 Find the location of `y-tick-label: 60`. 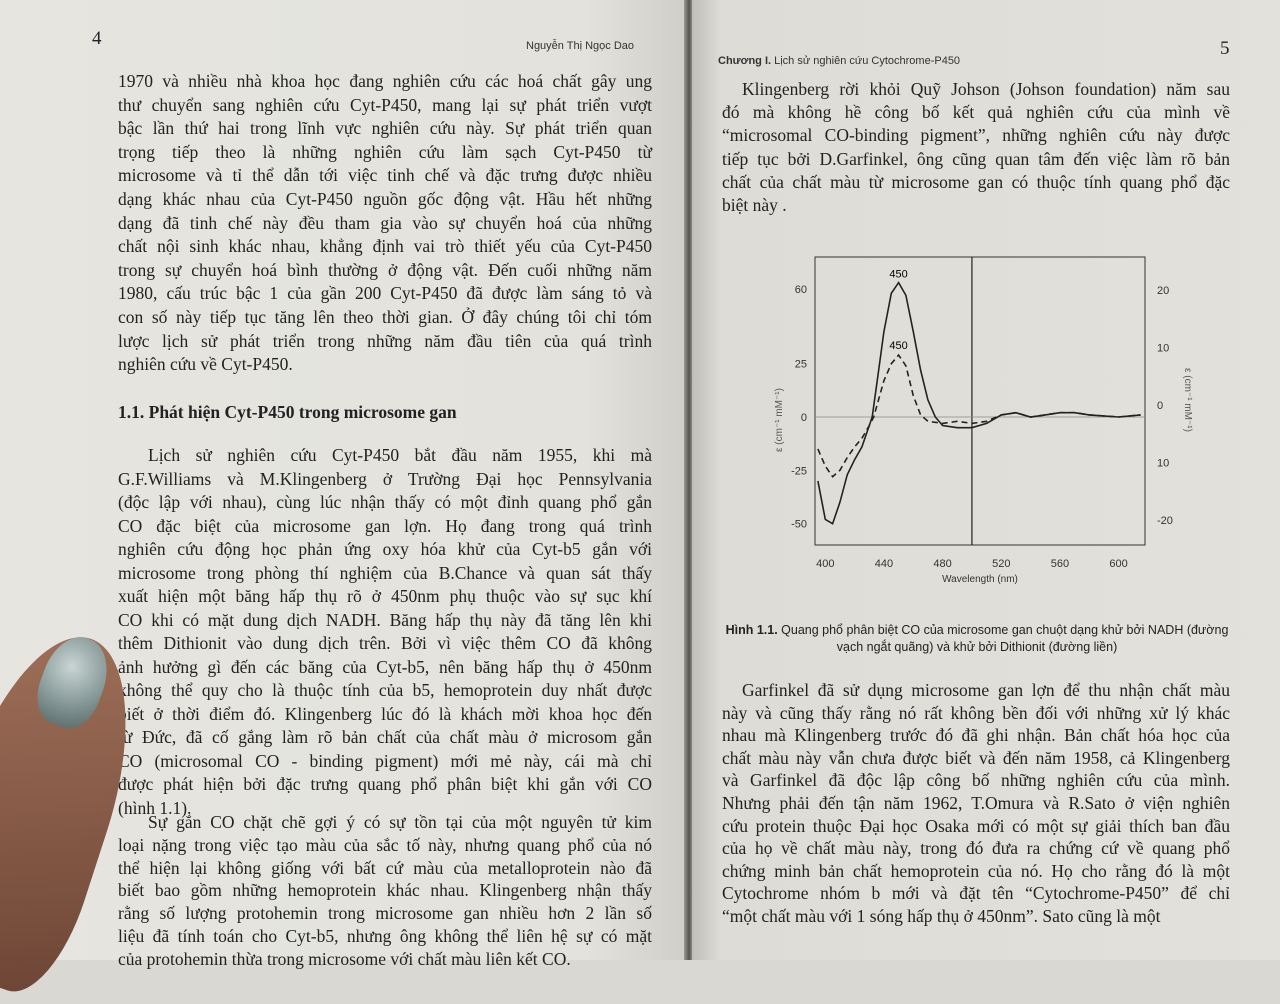

y-tick-label: 60 is located at coordinates (801, 290).